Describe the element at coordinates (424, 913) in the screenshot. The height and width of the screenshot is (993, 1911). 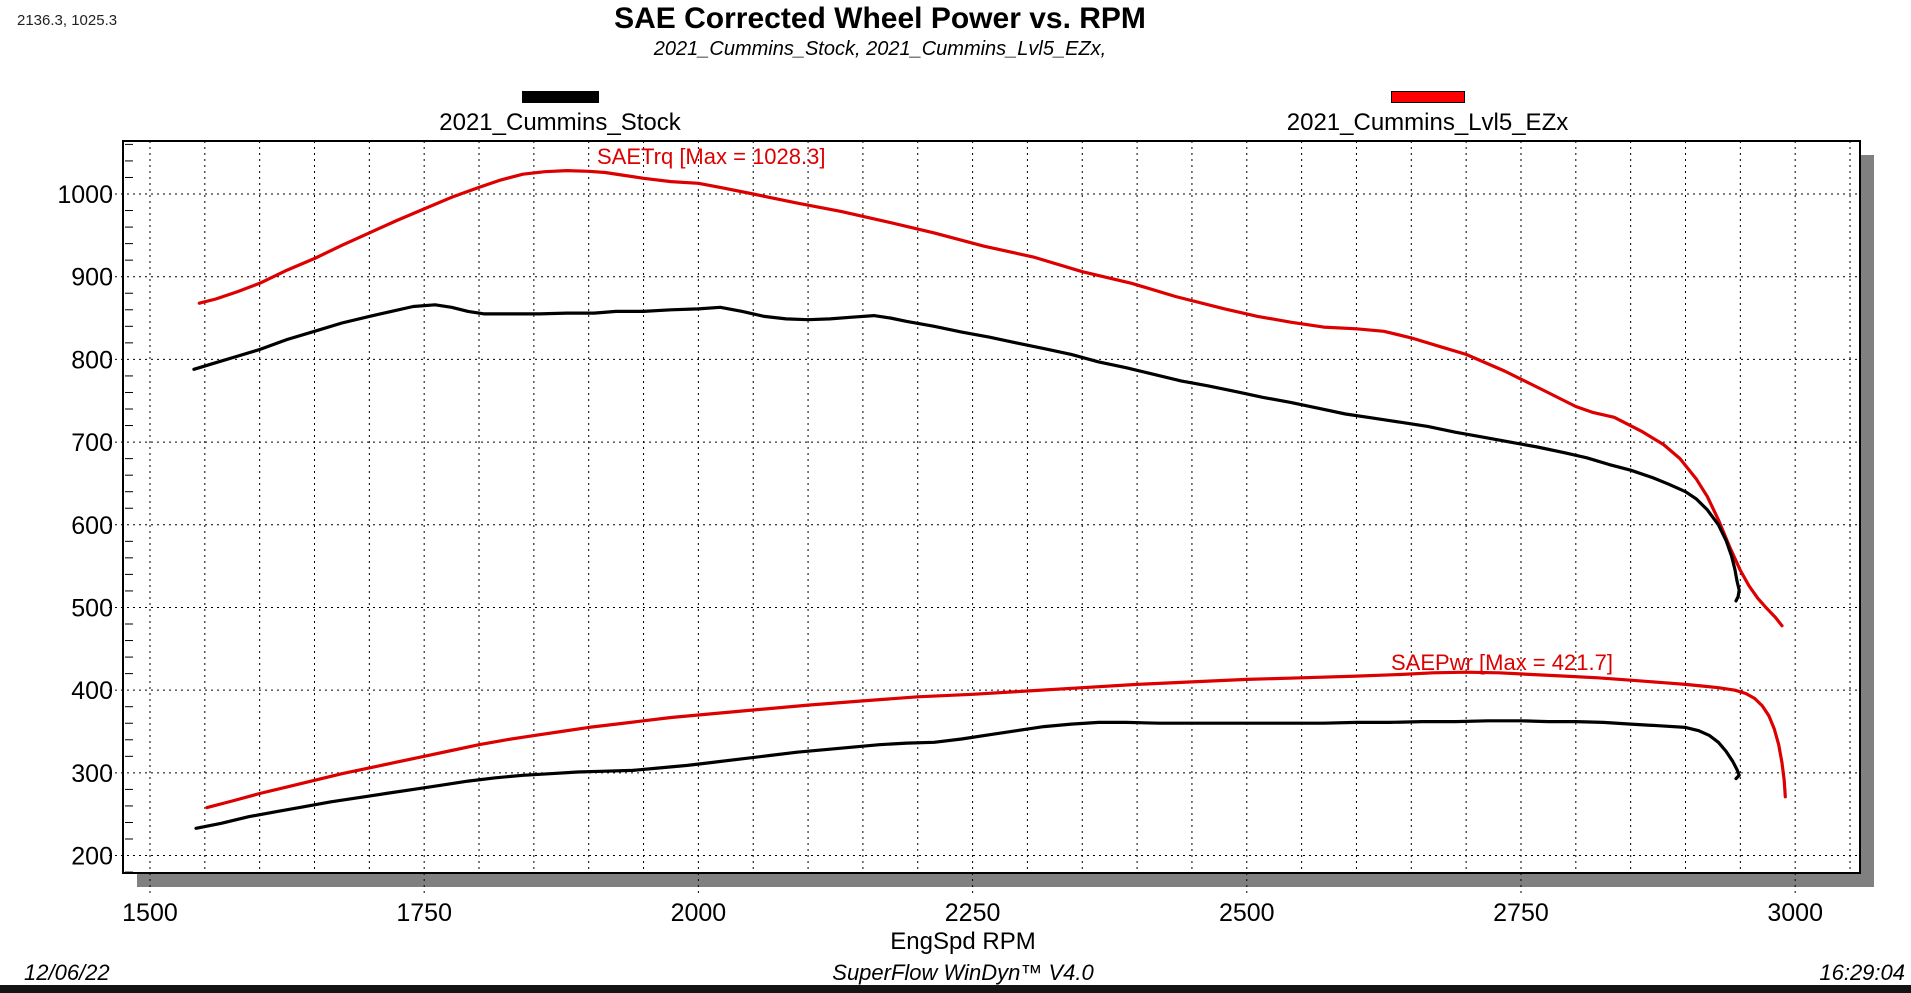
I see `x-tick-label: 1750` at that location.